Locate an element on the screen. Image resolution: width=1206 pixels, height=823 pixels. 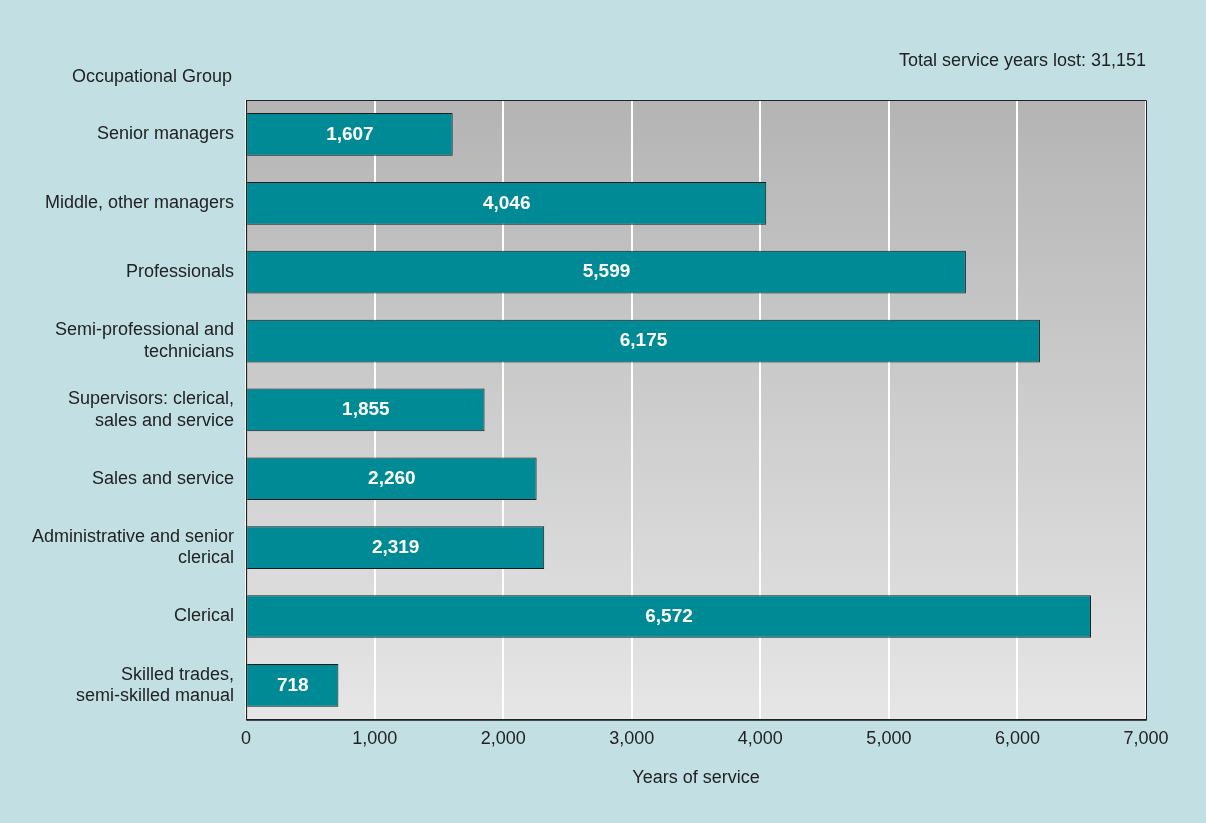
x-tick-label: 0 is located at coordinates (246, 737).